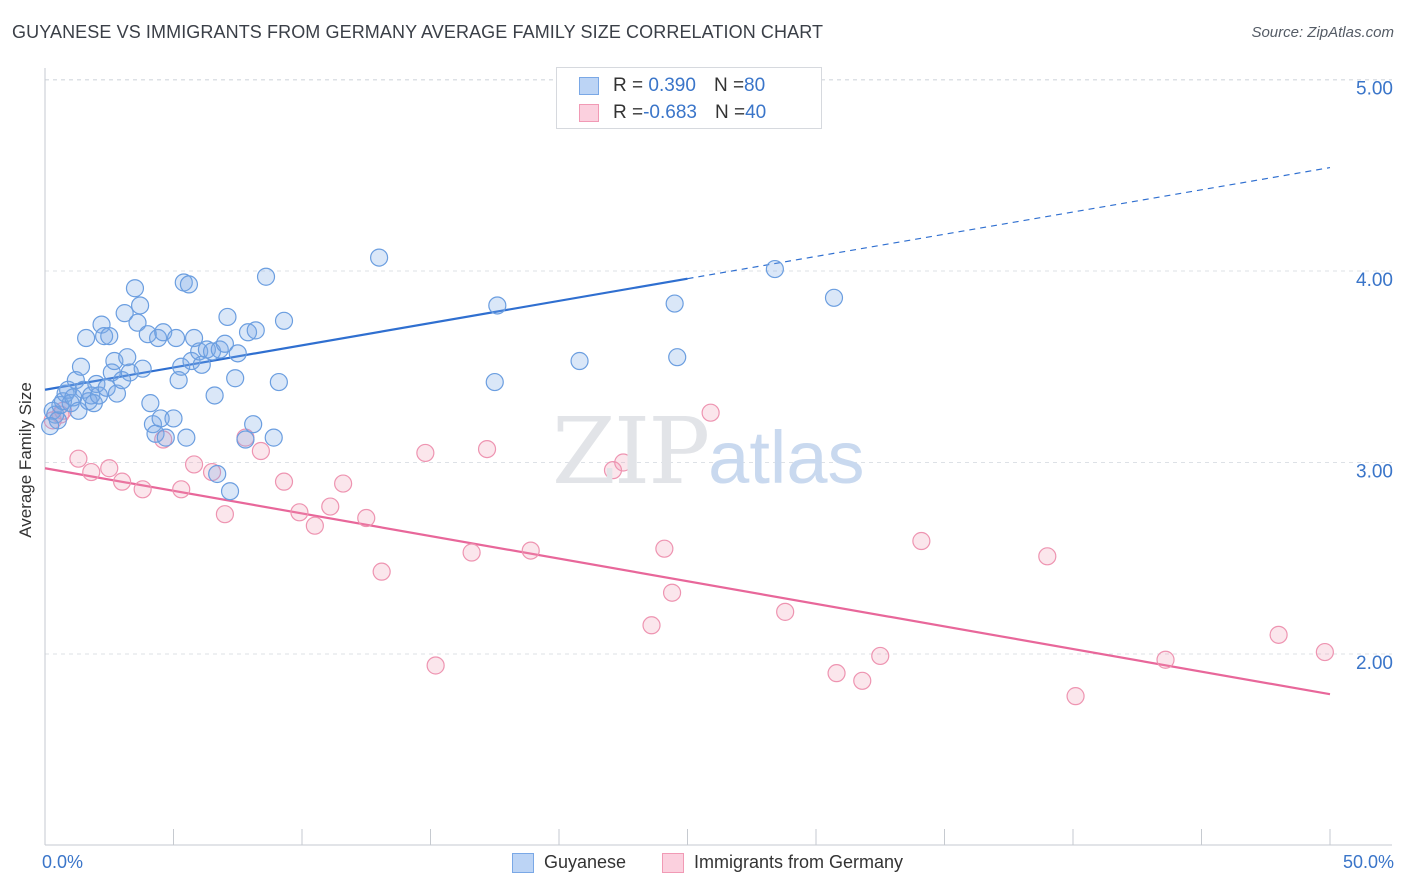 Image resolution: width=1406 pixels, height=892 pixels. What do you see at coordinates (631, 451) in the screenshot?
I see `watermark-zip: ZIP` at bounding box center [631, 451].